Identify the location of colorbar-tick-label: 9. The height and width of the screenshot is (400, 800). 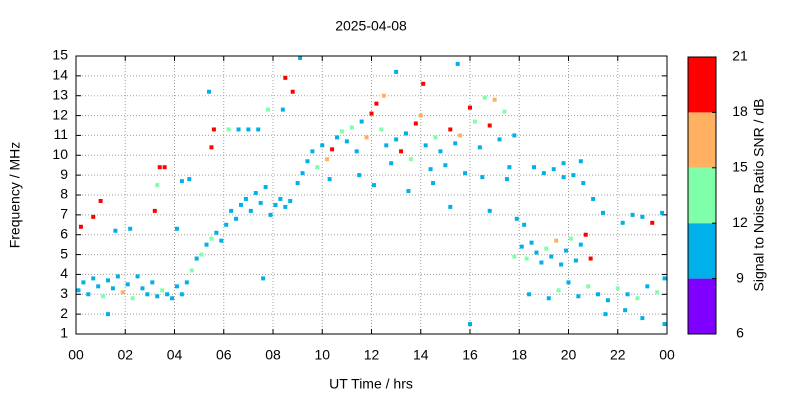
(740, 277).